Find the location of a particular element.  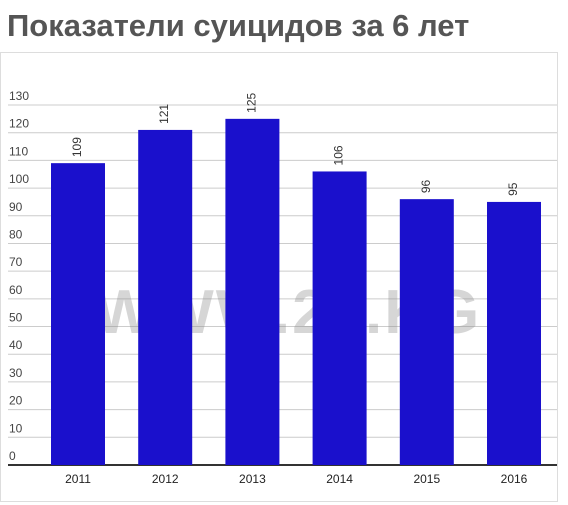

y-tick-label: 130 is located at coordinates (19, 96).